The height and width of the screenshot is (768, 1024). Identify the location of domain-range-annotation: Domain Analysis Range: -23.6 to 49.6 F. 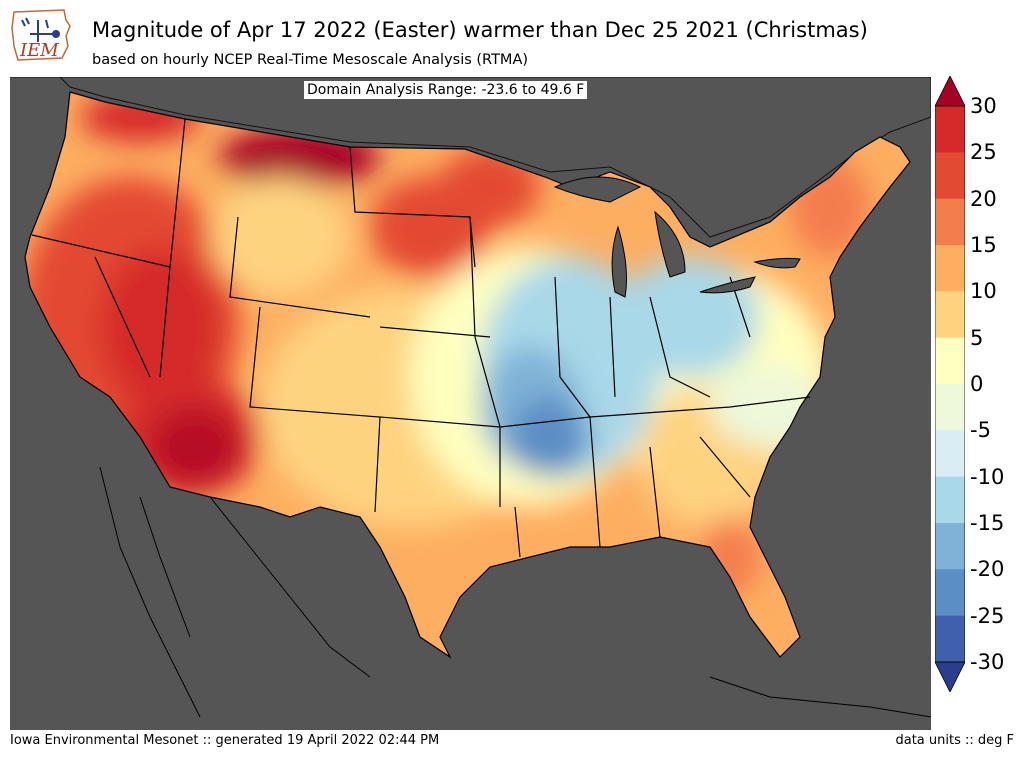
(446, 90).